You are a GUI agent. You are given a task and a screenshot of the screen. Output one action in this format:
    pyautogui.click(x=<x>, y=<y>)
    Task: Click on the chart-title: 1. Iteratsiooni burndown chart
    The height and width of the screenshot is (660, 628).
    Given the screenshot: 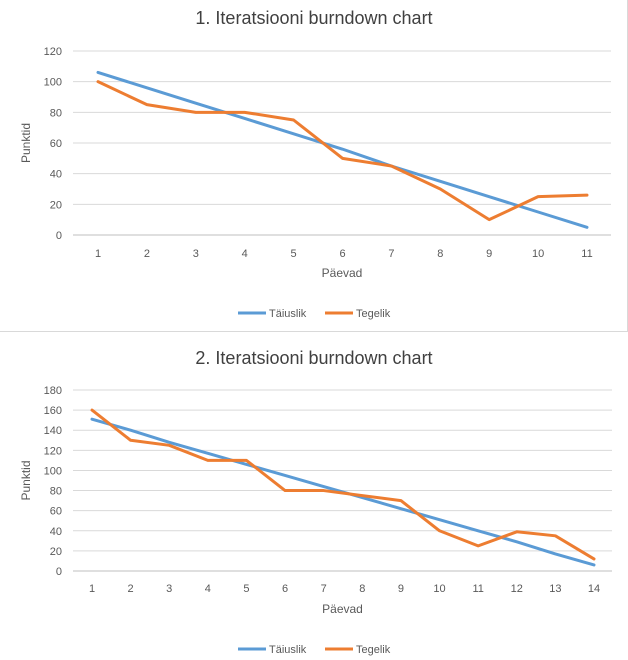 What is the action you would take?
    pyautogui.click(x=314, y=18)
    